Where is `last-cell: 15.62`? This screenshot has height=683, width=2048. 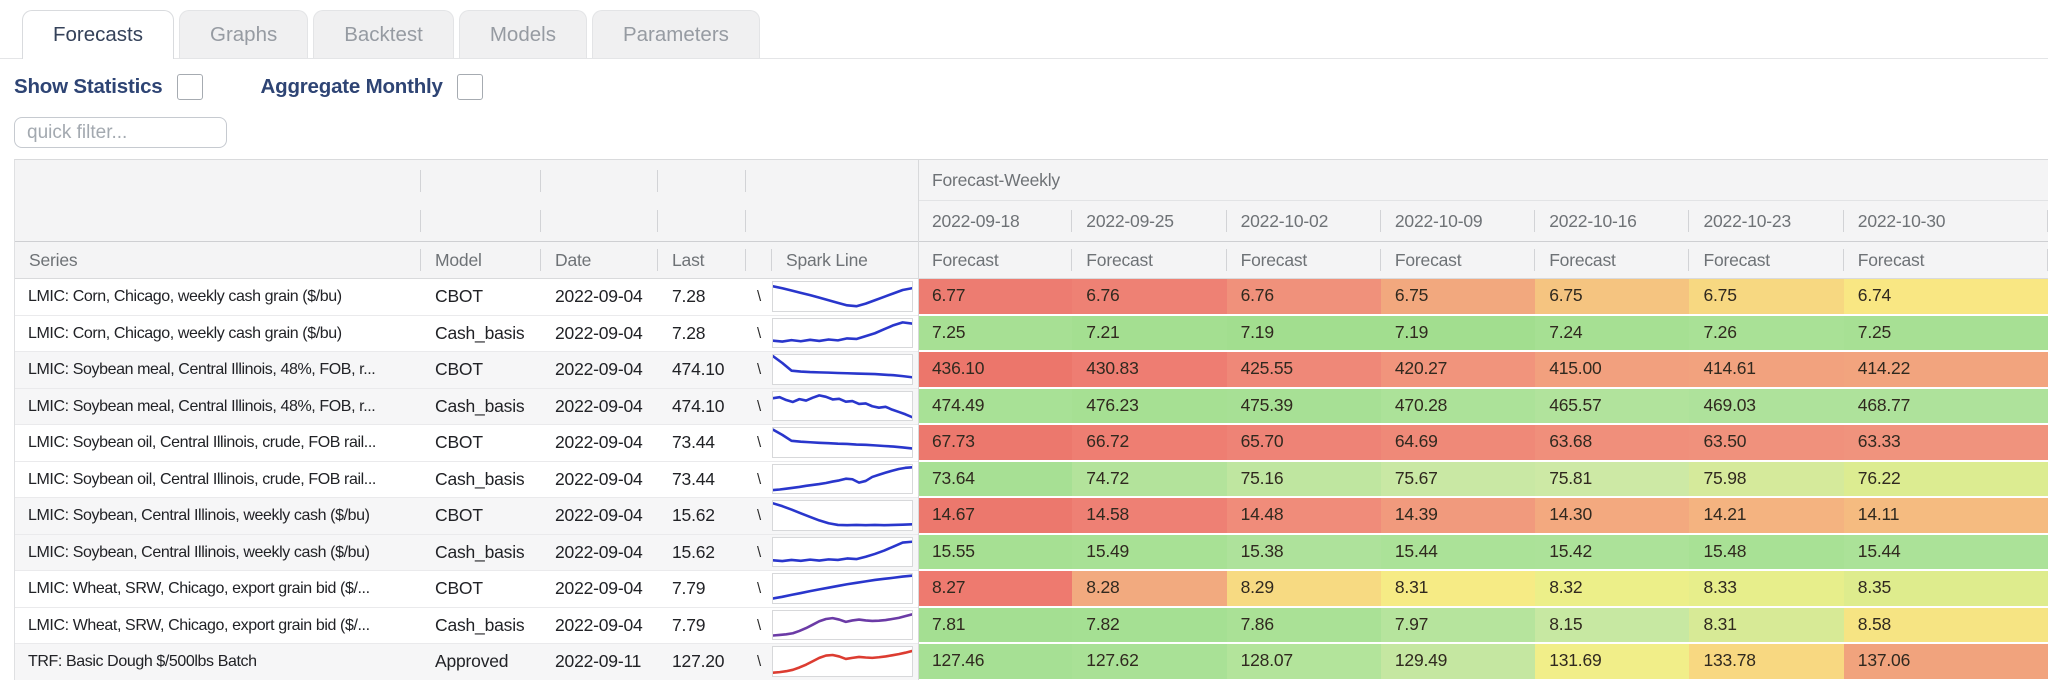 last-cell: 15.62 is located at coordinates (702, 516).